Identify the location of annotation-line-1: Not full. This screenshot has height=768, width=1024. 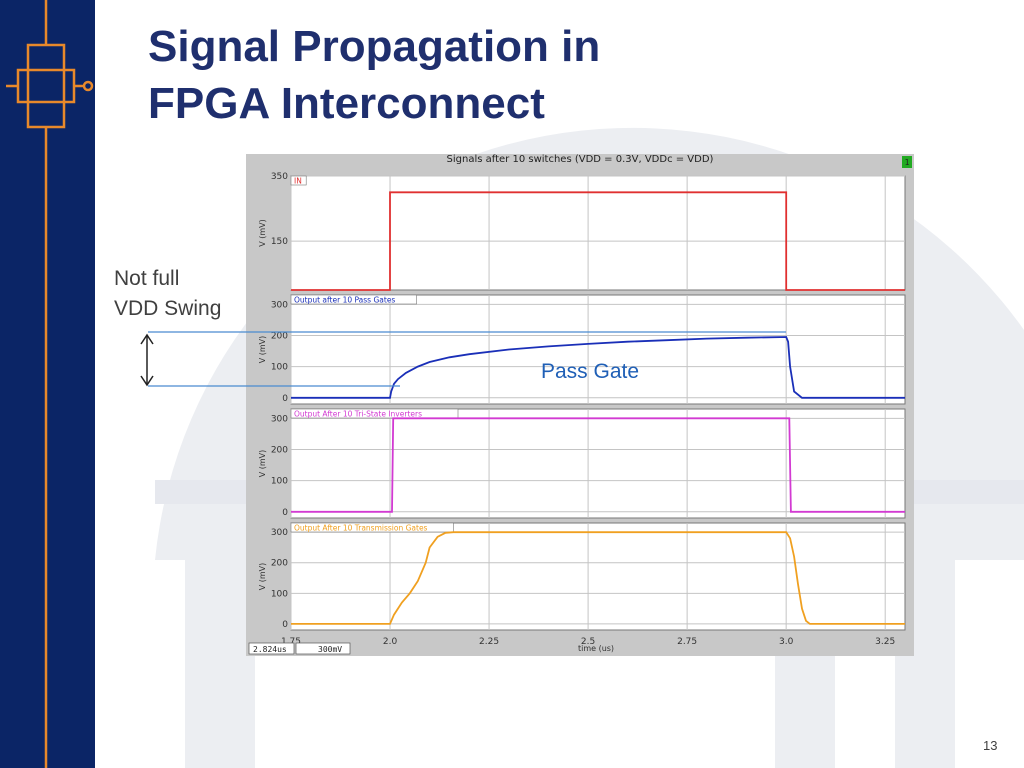
(147, 278).